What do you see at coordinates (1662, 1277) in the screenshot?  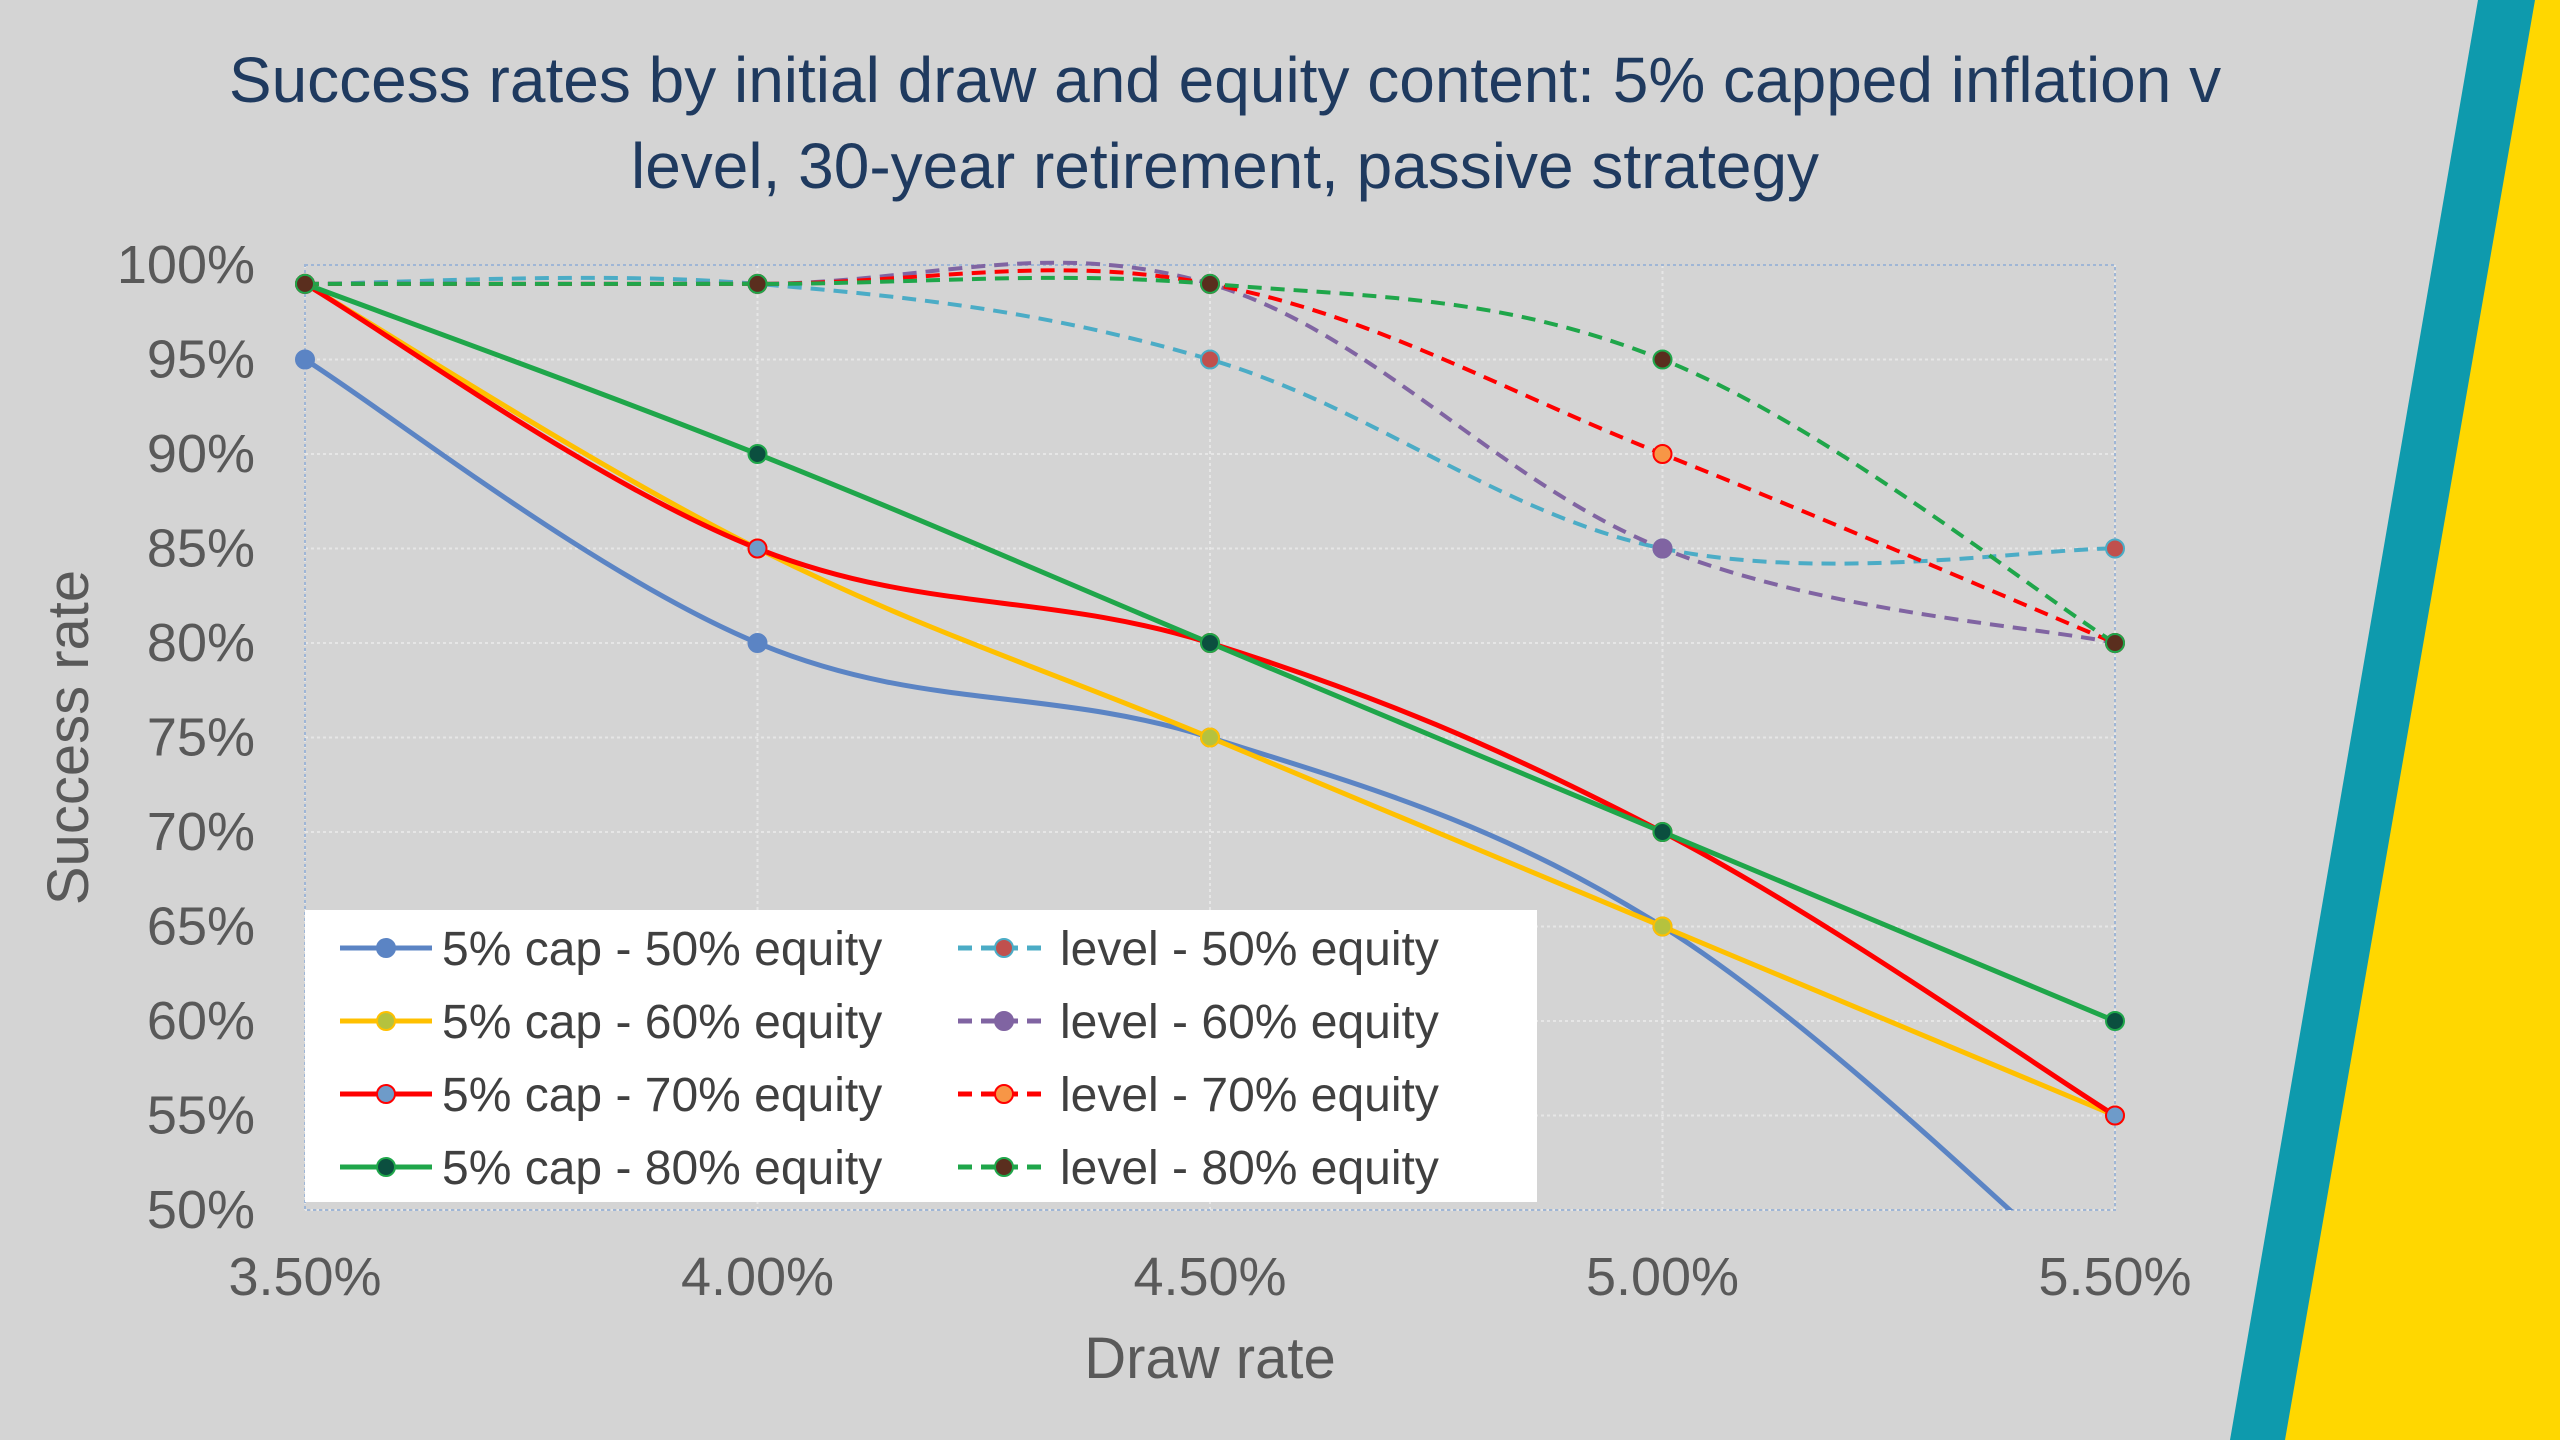 I see `x-tick-label: 5.00%` at bounding box center [1662, 1277].